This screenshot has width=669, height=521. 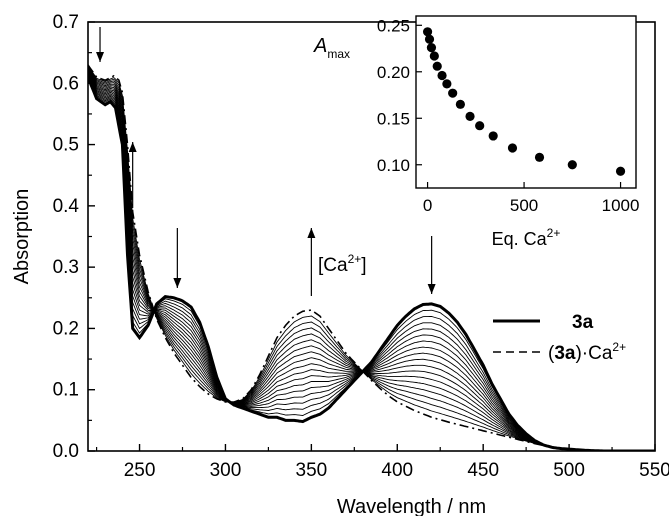 I want to click on inset-xlabel-prefix: Eq. Ca, so click(x=520, y=239).